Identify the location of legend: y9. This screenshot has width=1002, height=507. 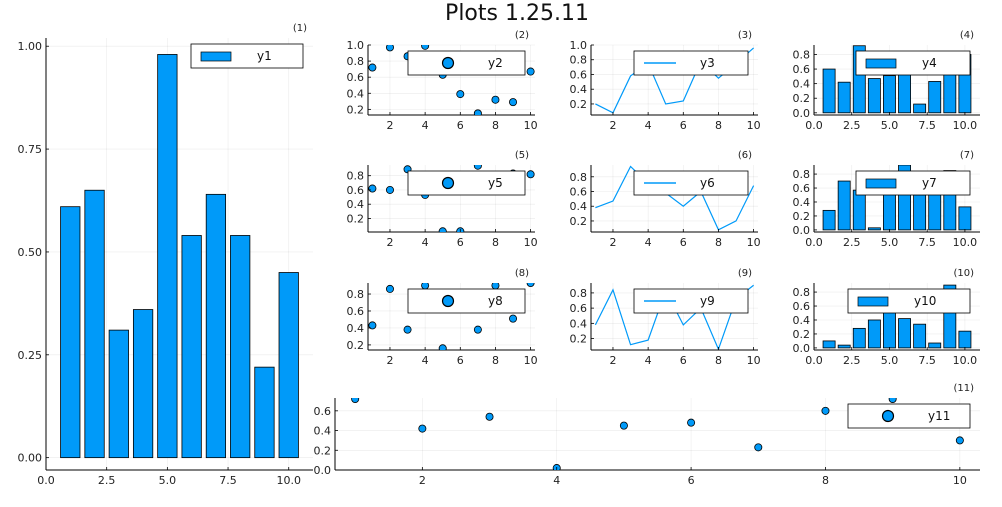
(691, 301).